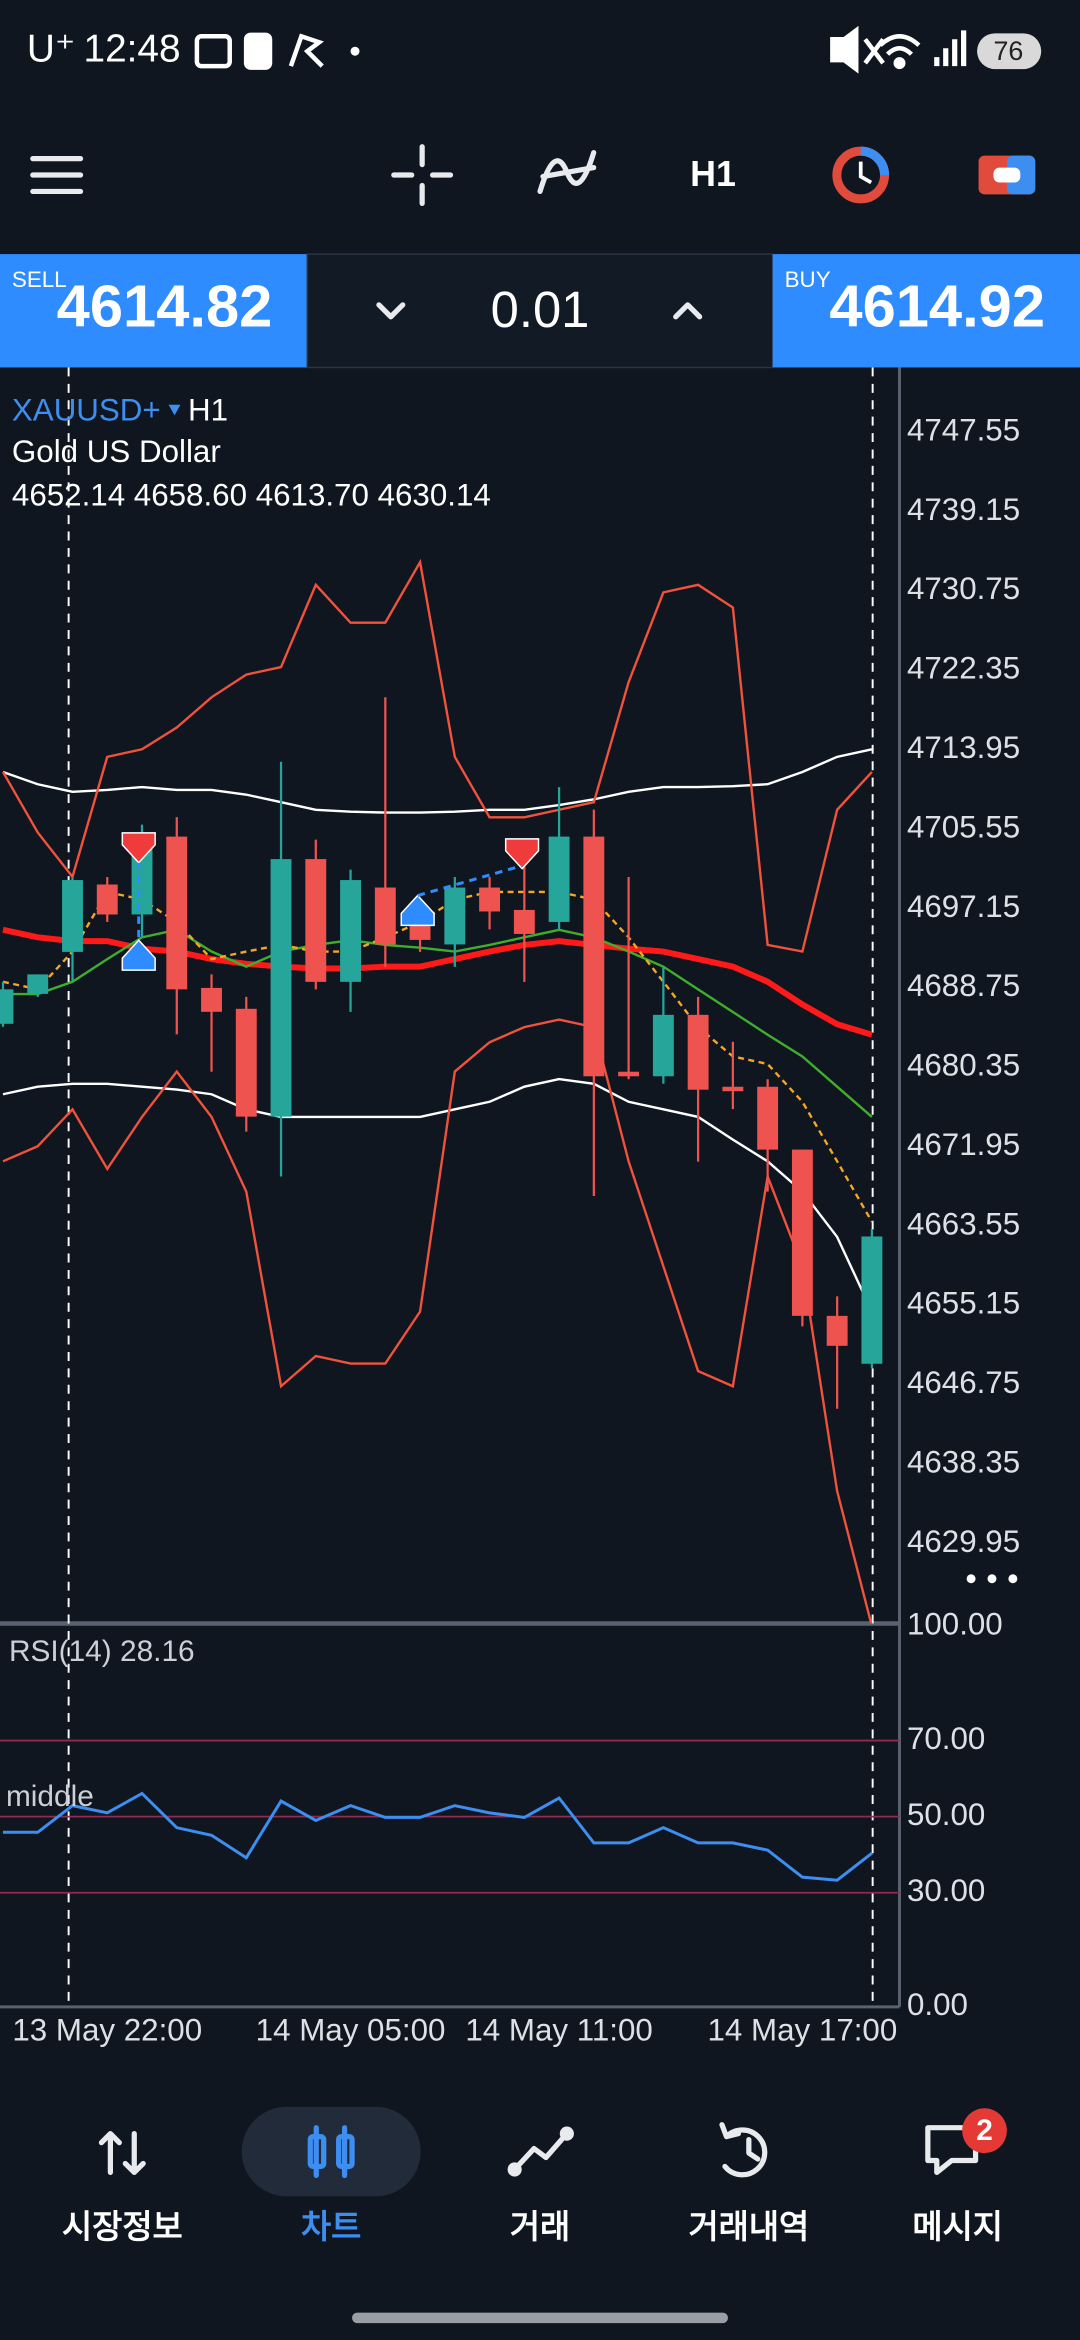 Image resolution: width=1080 pixels, height=2340 pixels. What do you see at coordinates (39, 279) in the screenshot?
I see `sell-label: SELL` at bounding box center [39, 279].